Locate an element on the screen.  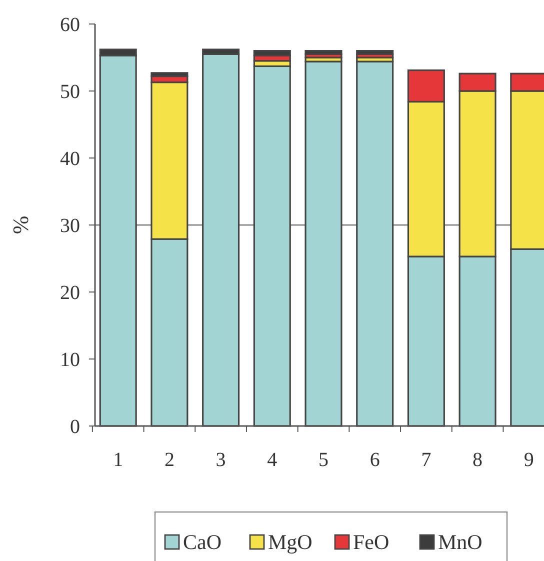
y-tick-label: 20 is located at coordinates (70, 293).